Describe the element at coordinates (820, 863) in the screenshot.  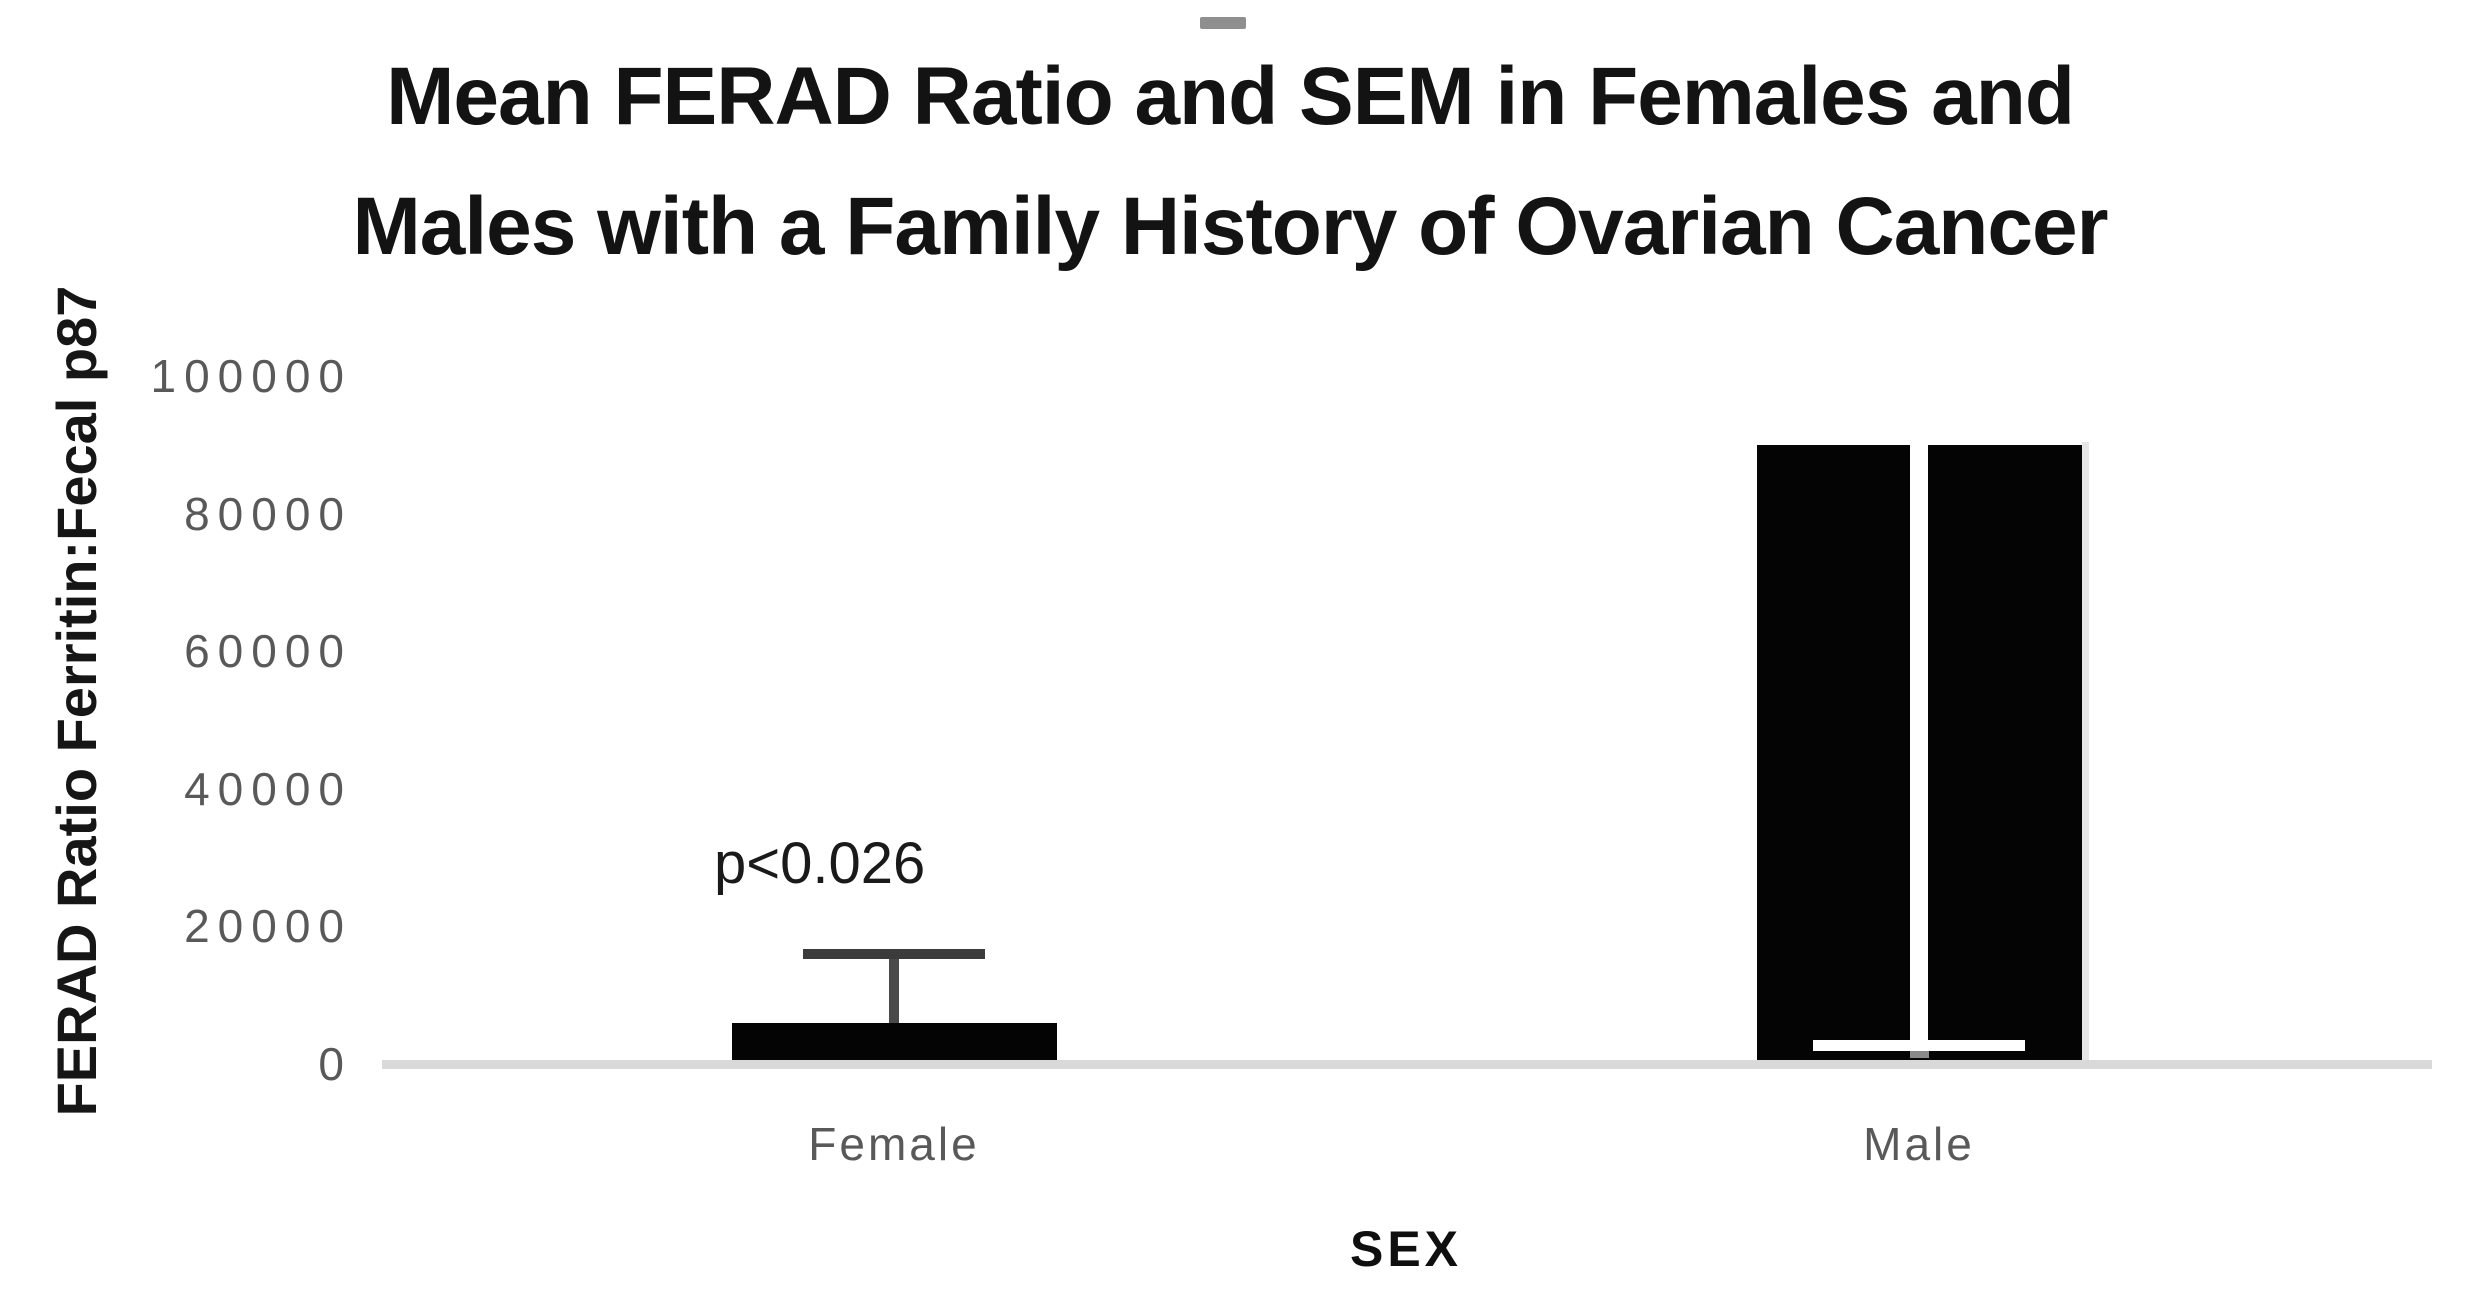
I see `p-value-annotation: p<0.026` at that location.